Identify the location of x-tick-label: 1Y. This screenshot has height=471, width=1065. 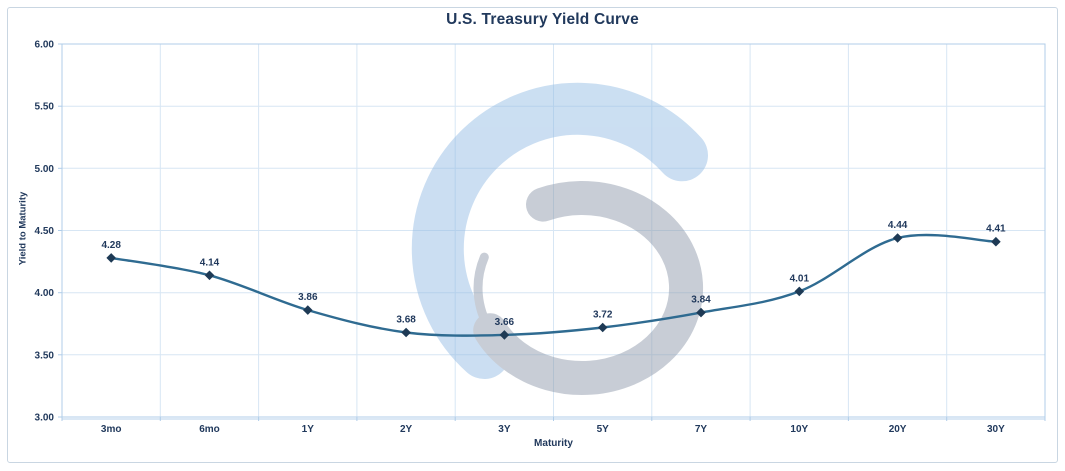
(308, 429).